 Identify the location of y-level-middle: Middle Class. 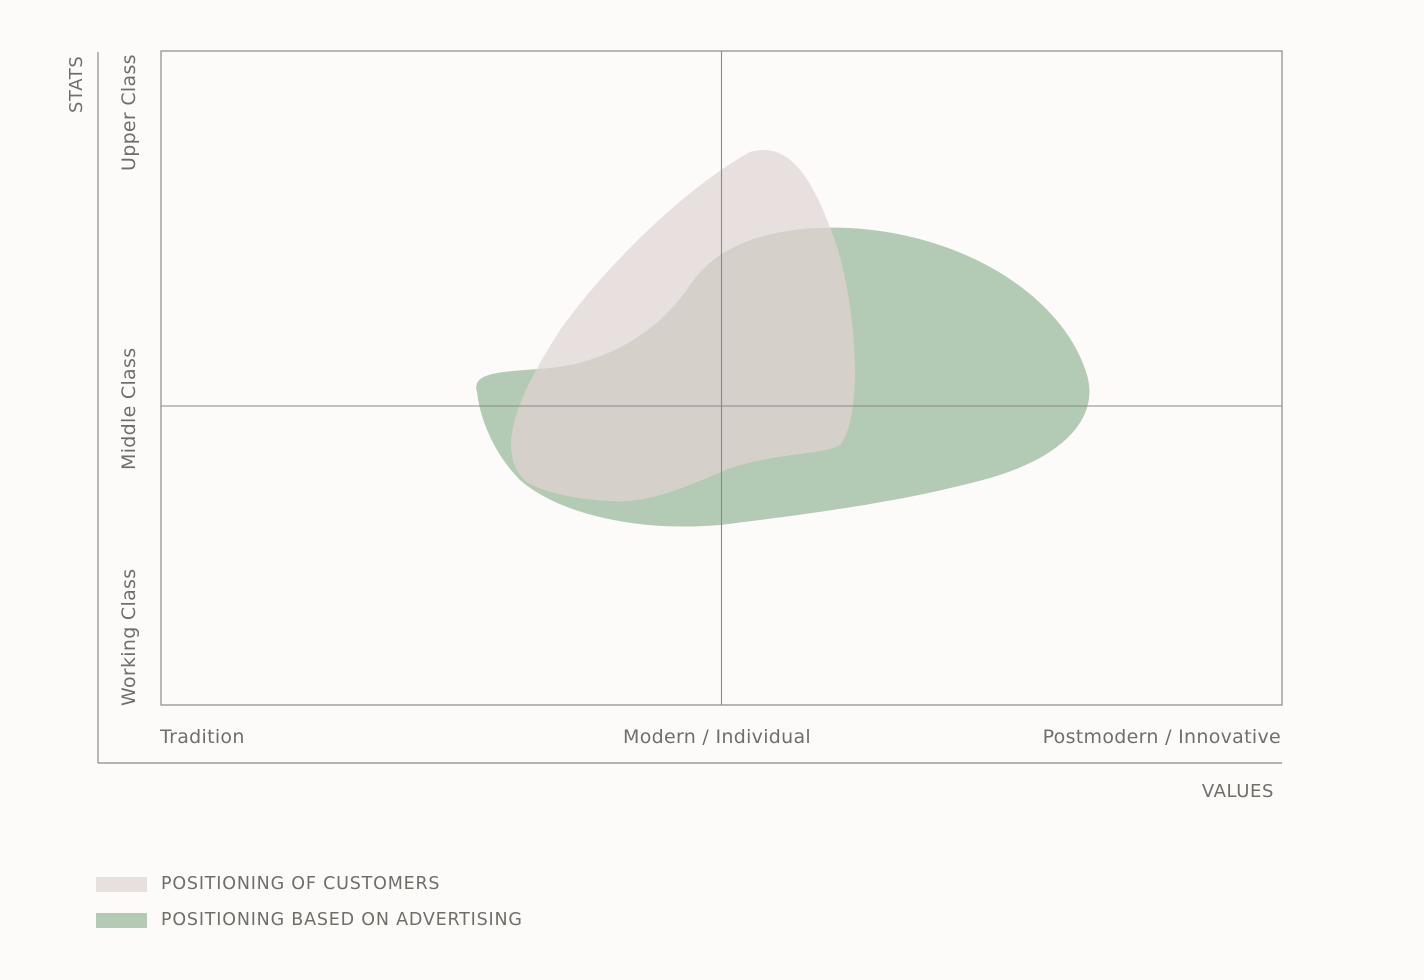
(129, 408).